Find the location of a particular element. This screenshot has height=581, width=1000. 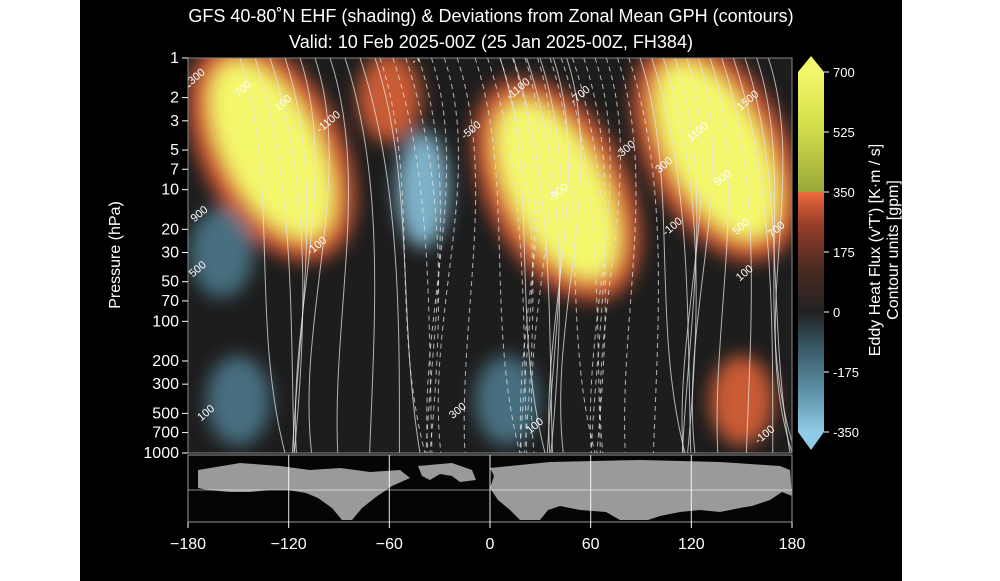

x-tick-label: −180 is located at coordinates (188, 544).